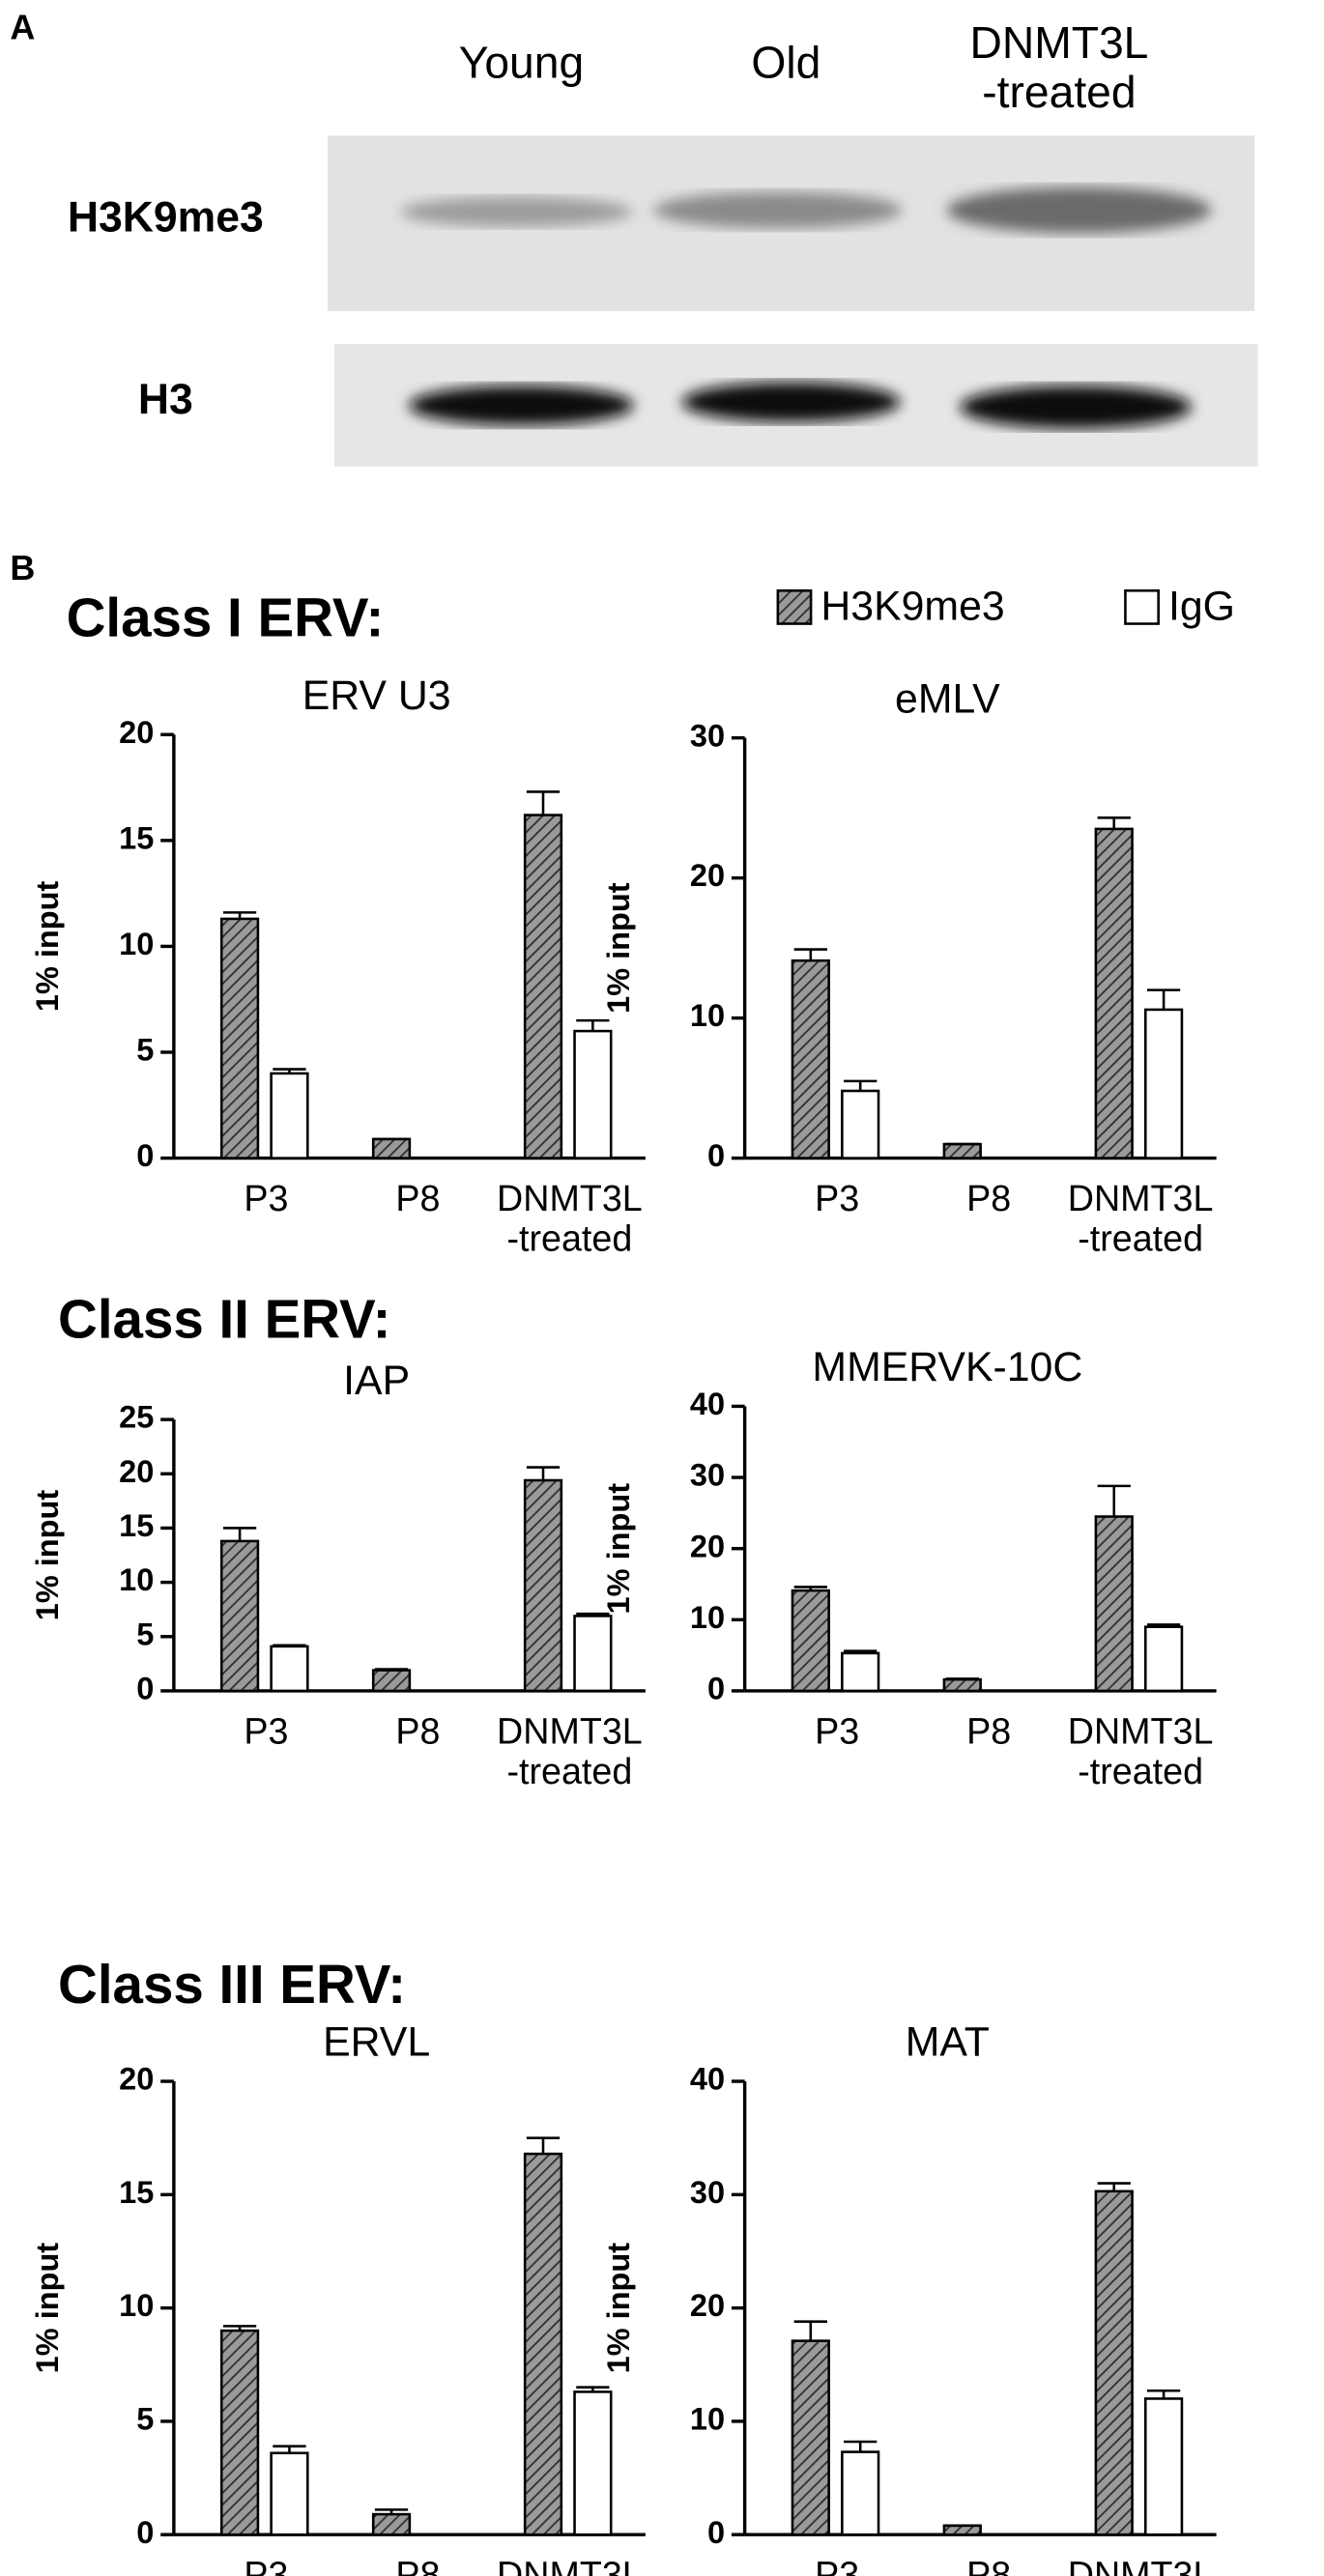 This screenshot has width=1324, height=2576. Describe the element at coordinates (232, 1985) in the screenshot. I see `section-title: Class III ERV:` at that location.